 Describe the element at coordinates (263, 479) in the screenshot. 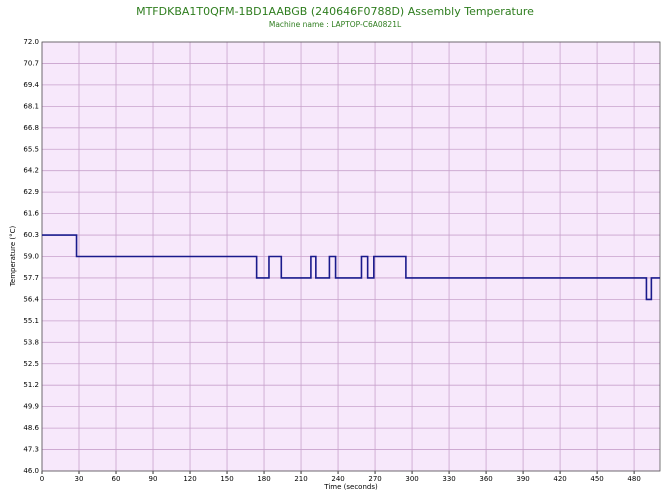

I see `x-tick-label: 180` at that location.